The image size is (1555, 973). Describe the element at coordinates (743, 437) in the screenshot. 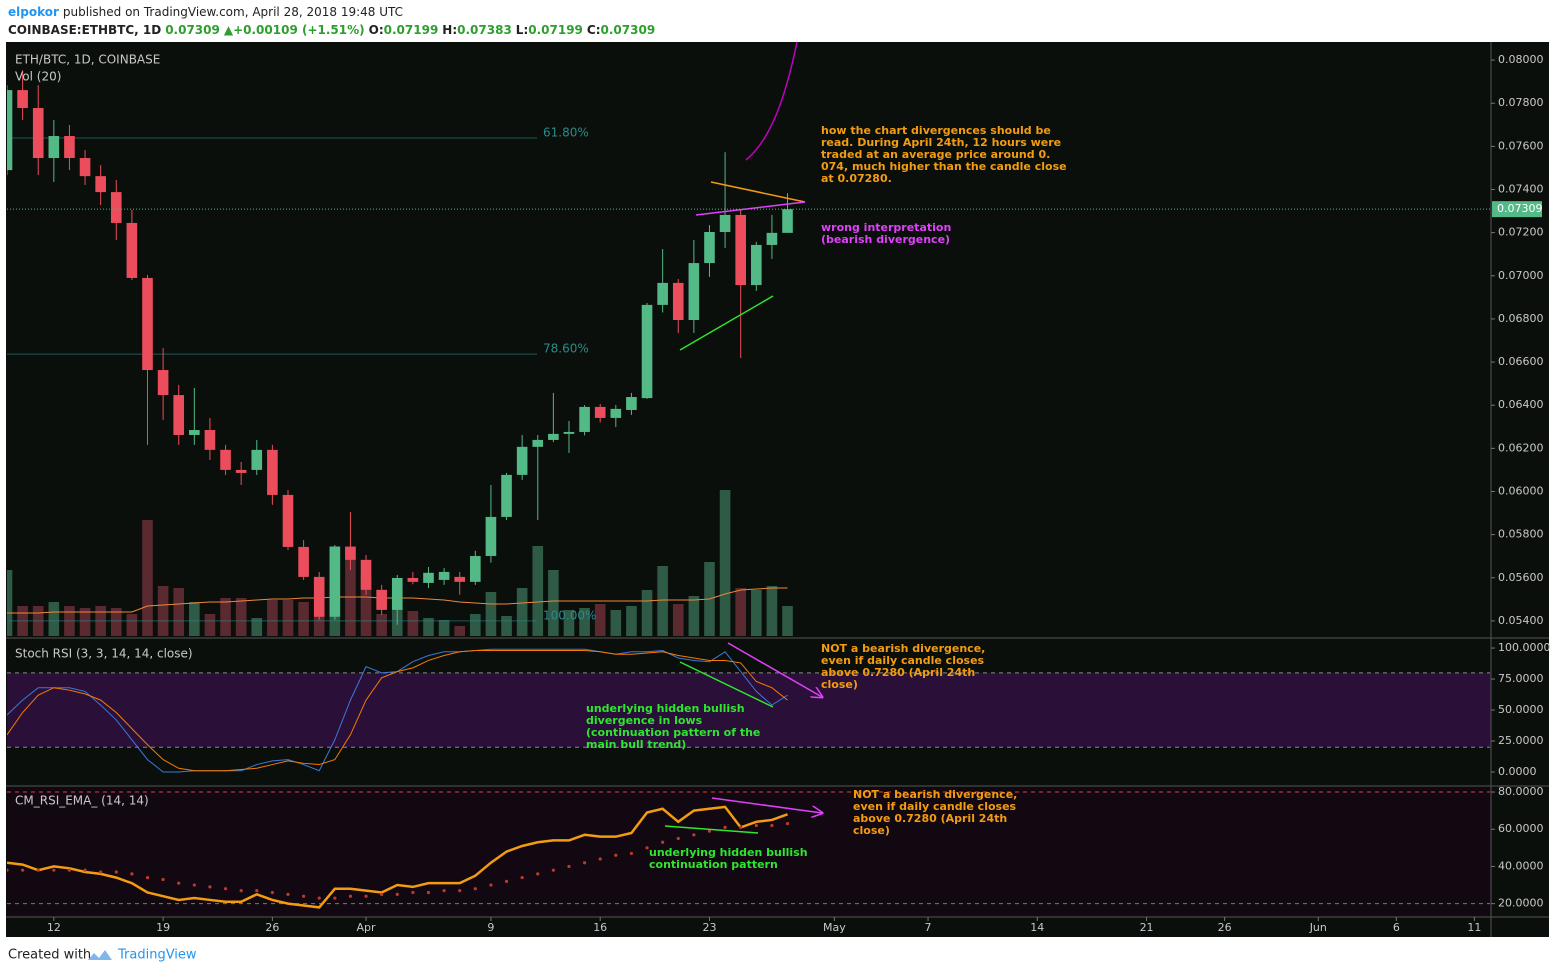

I see `drawings` at that location.